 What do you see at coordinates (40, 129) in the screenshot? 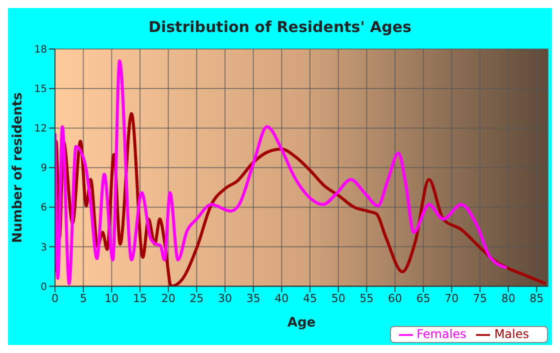
I see `y-tick-label: 12` at bounding box center [40, 129].